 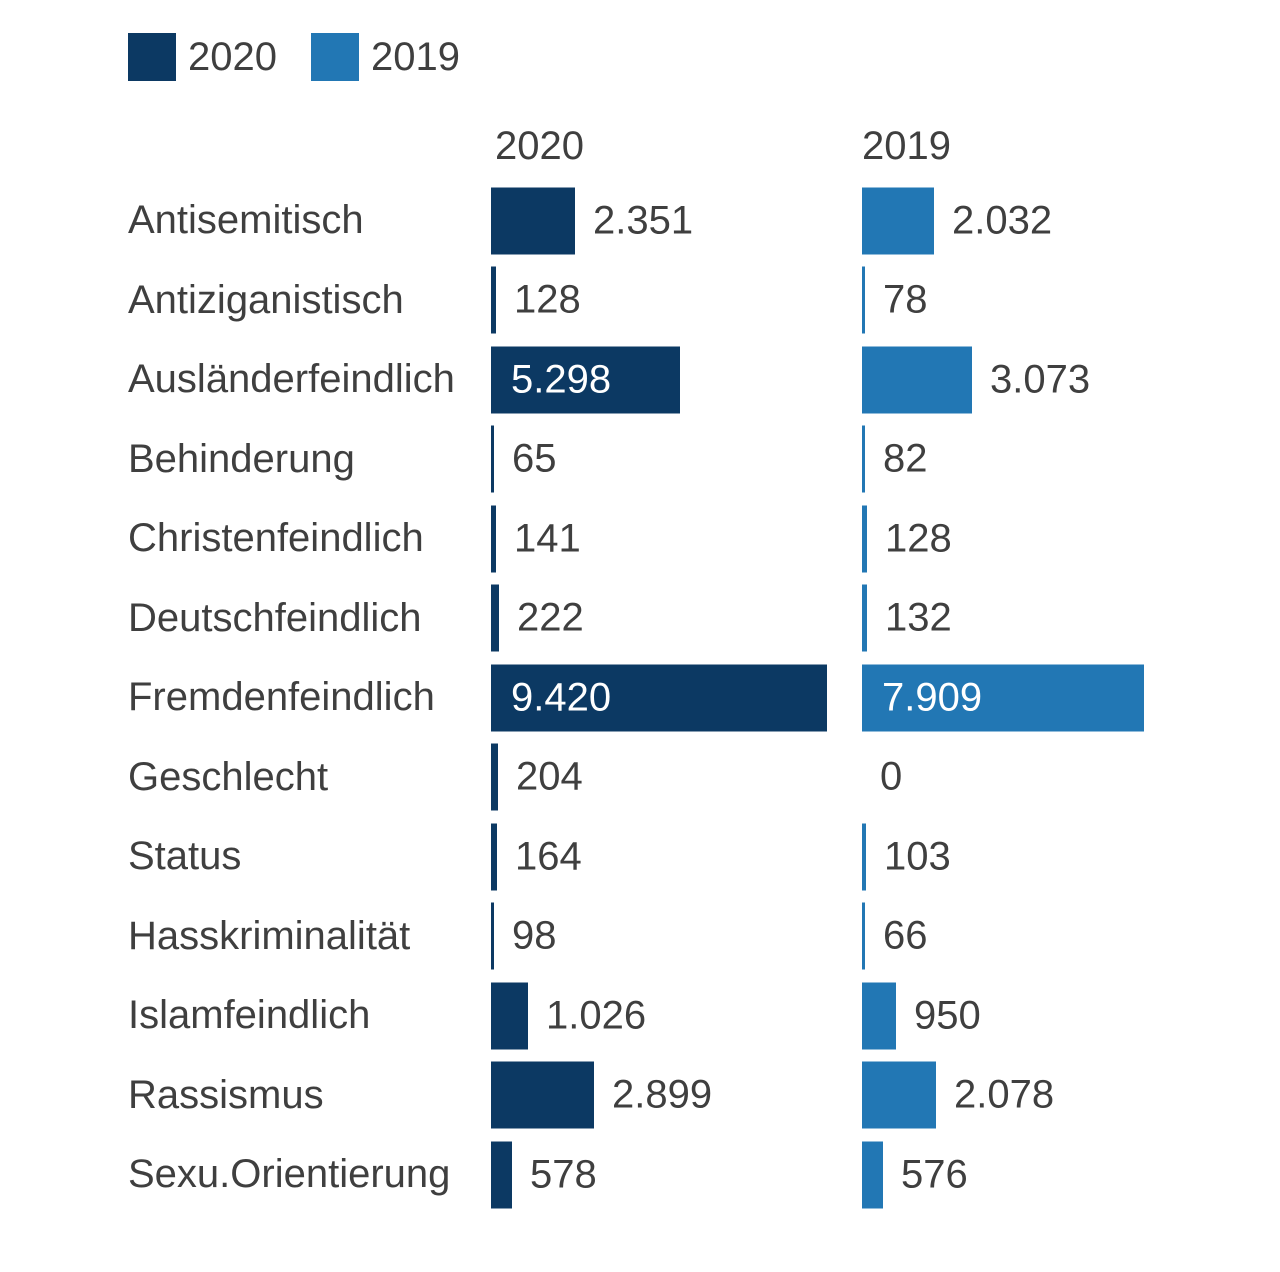 I want to click on bar-cell-2019: 3.073, so click(x=1071, y=380).